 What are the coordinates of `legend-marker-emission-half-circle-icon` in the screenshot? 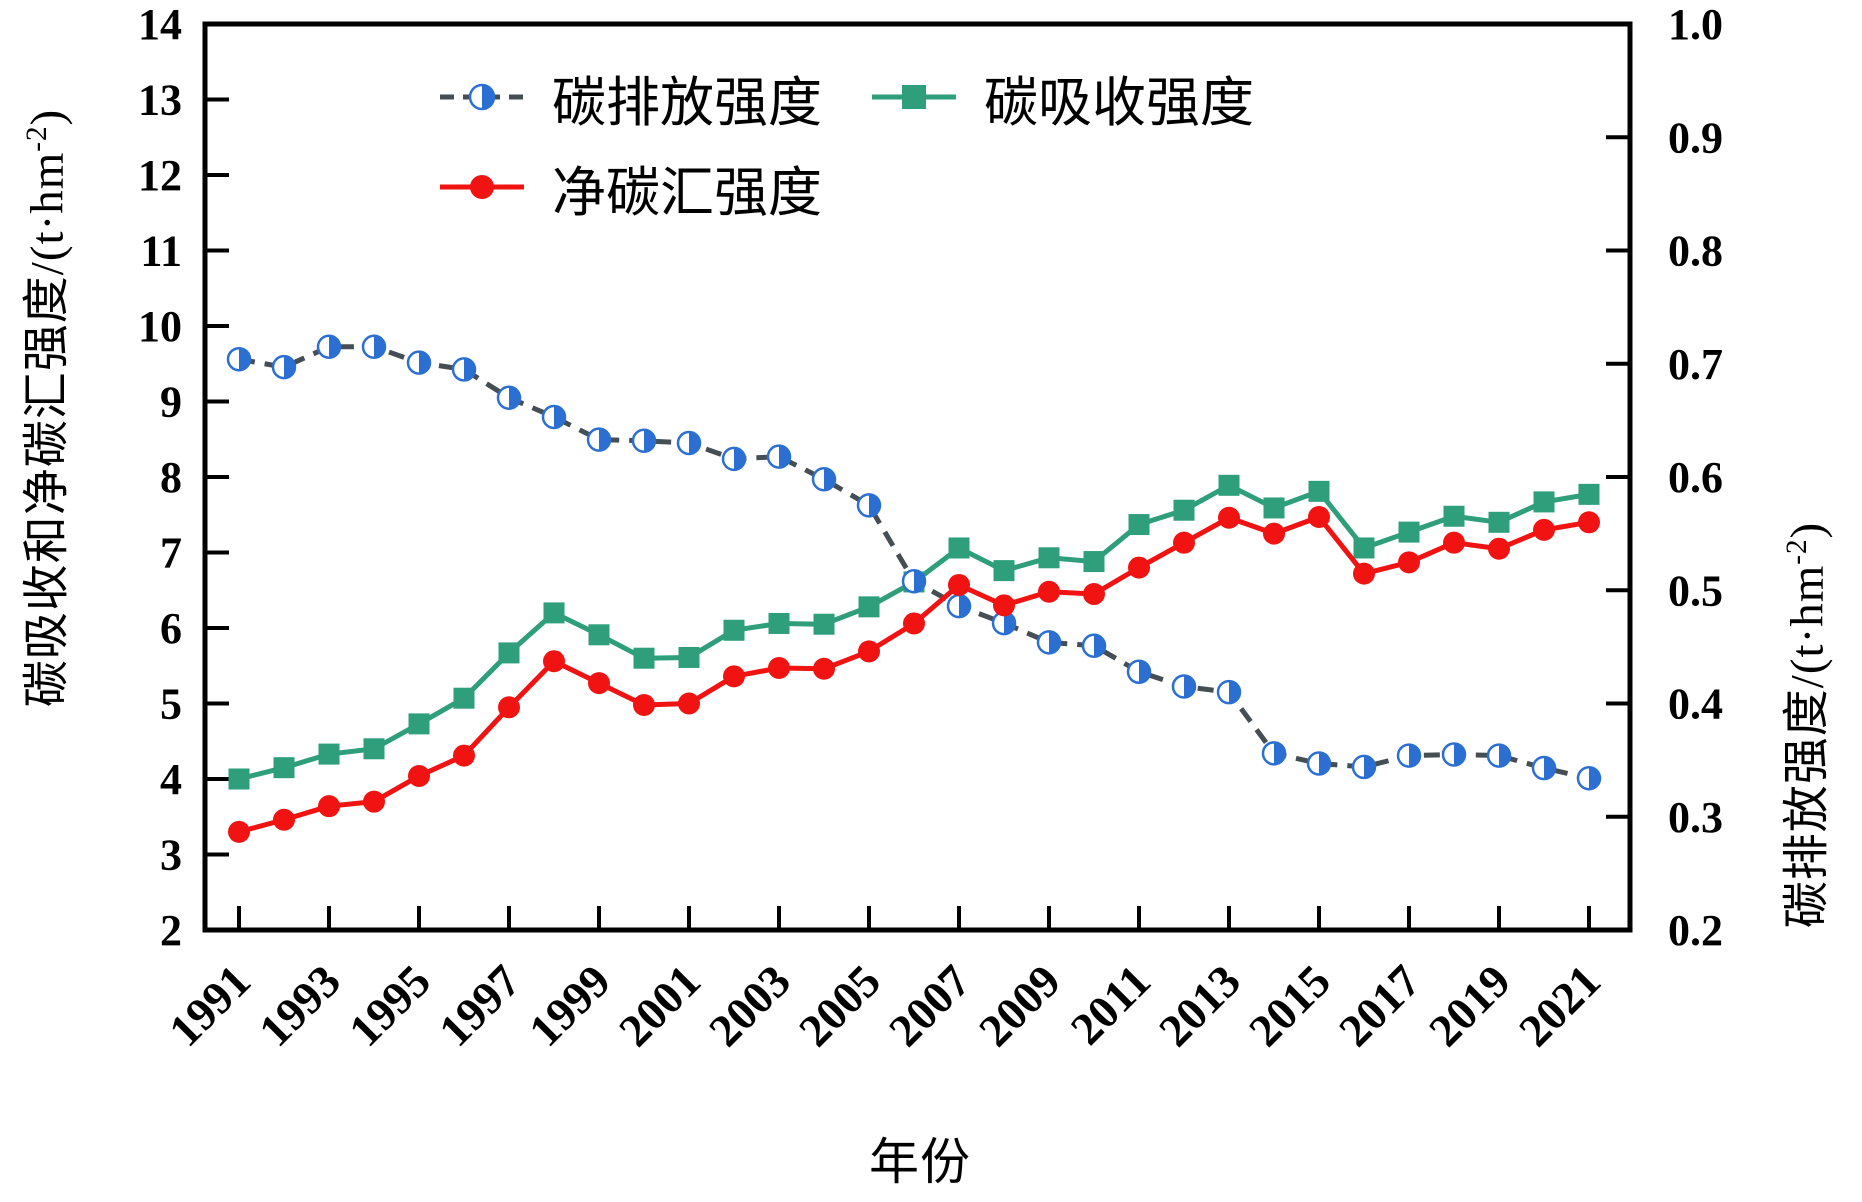 It's located at (482, 97).